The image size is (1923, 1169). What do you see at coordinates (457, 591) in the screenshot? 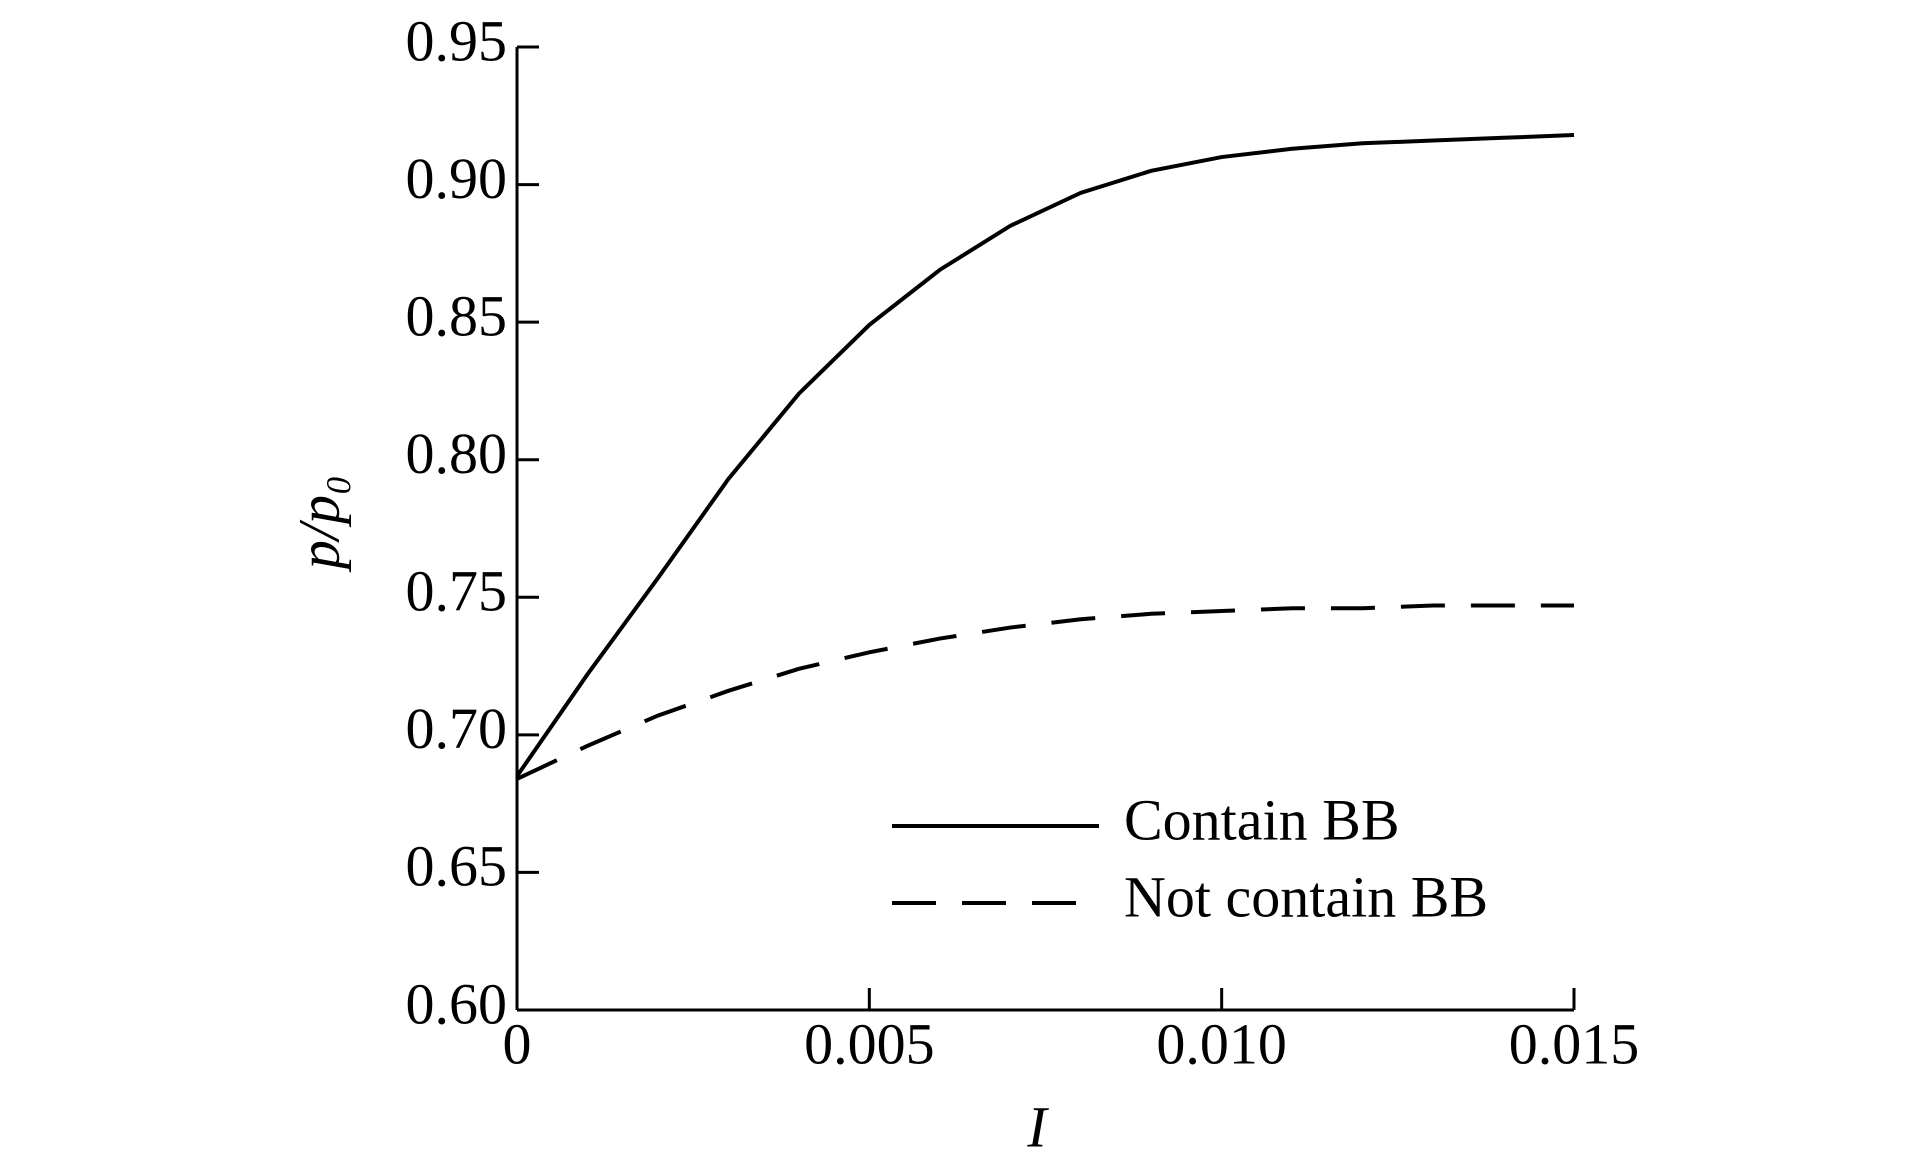
I see `y-tick-label: 0.75` at bounding box center [457, 591].